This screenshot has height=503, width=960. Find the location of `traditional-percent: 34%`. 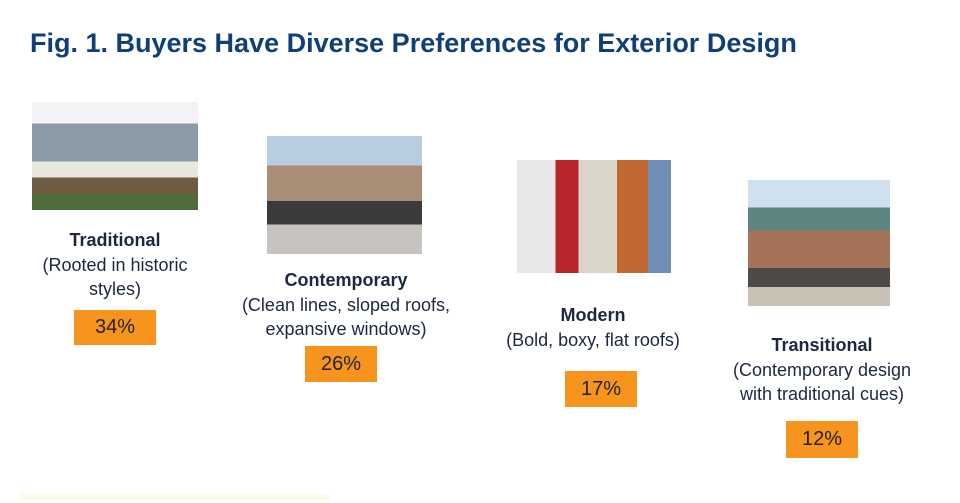

traditional-percent: 34% is located at coordinates (115, 327).